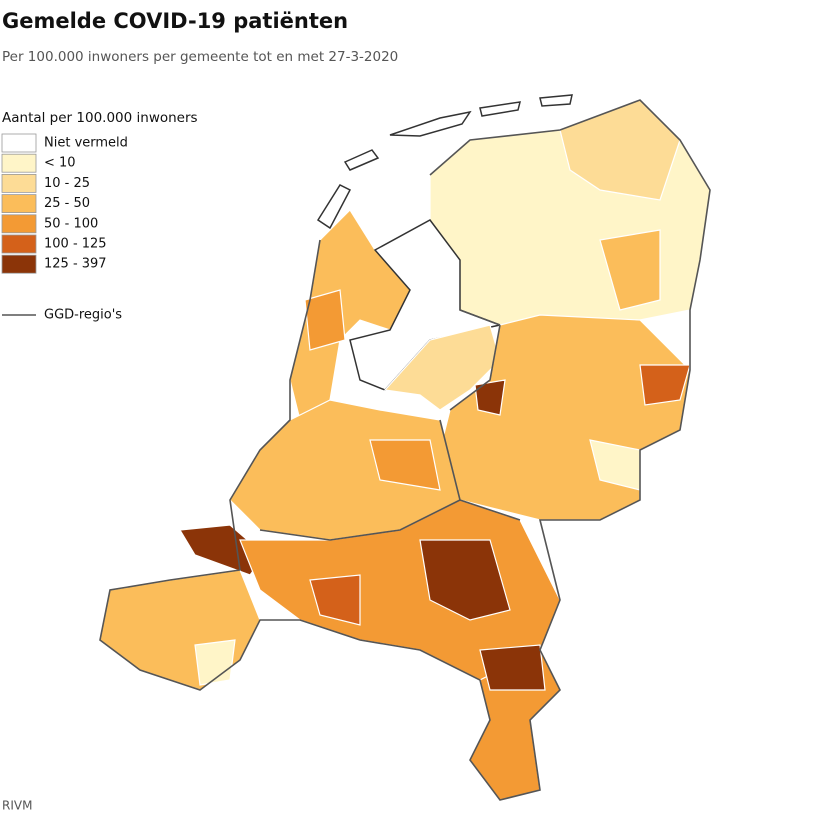 Image resolution: width=816 pixels, height=816 pixels. I want to click on legend-label: Niet vermeld, so click(86, 143).